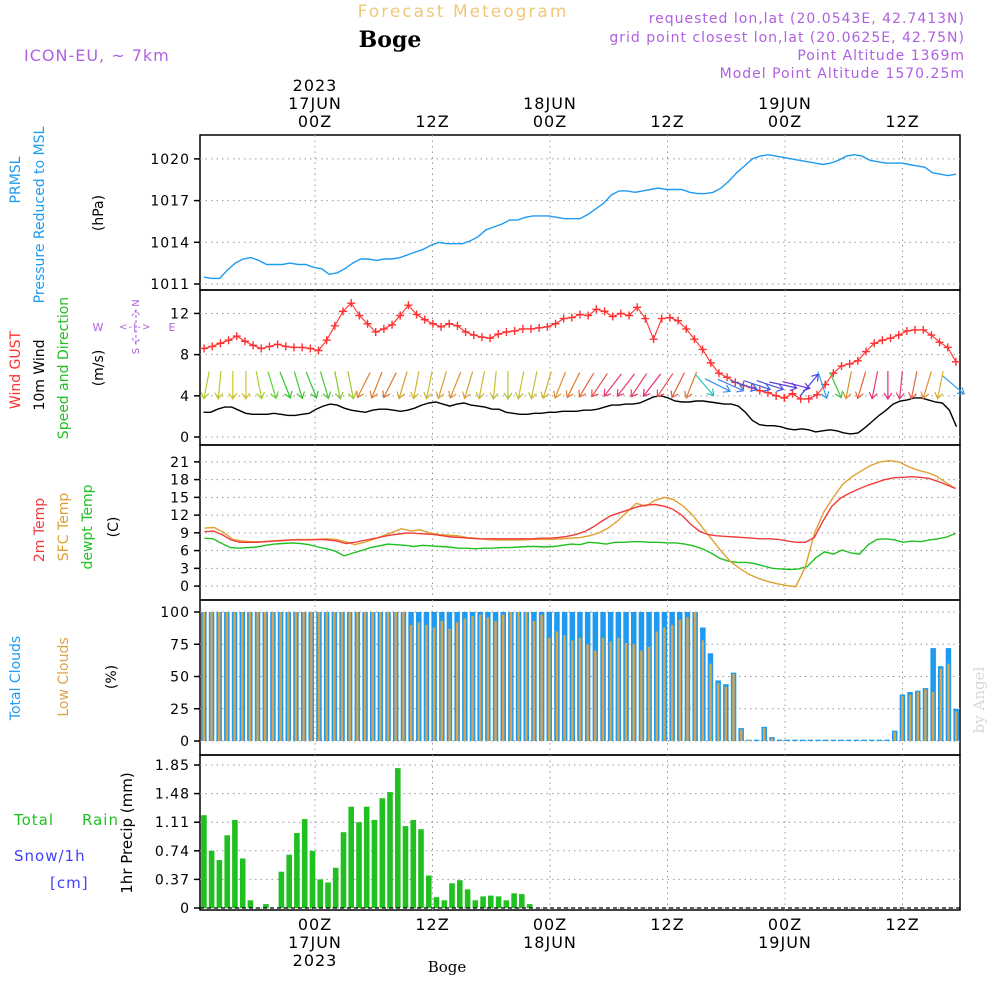 The image size is (1000, 1000). What do you see at coordinates (447, 967) in the screenshot?
I see `footer-location: Boge` at bounding box center [447, 967].